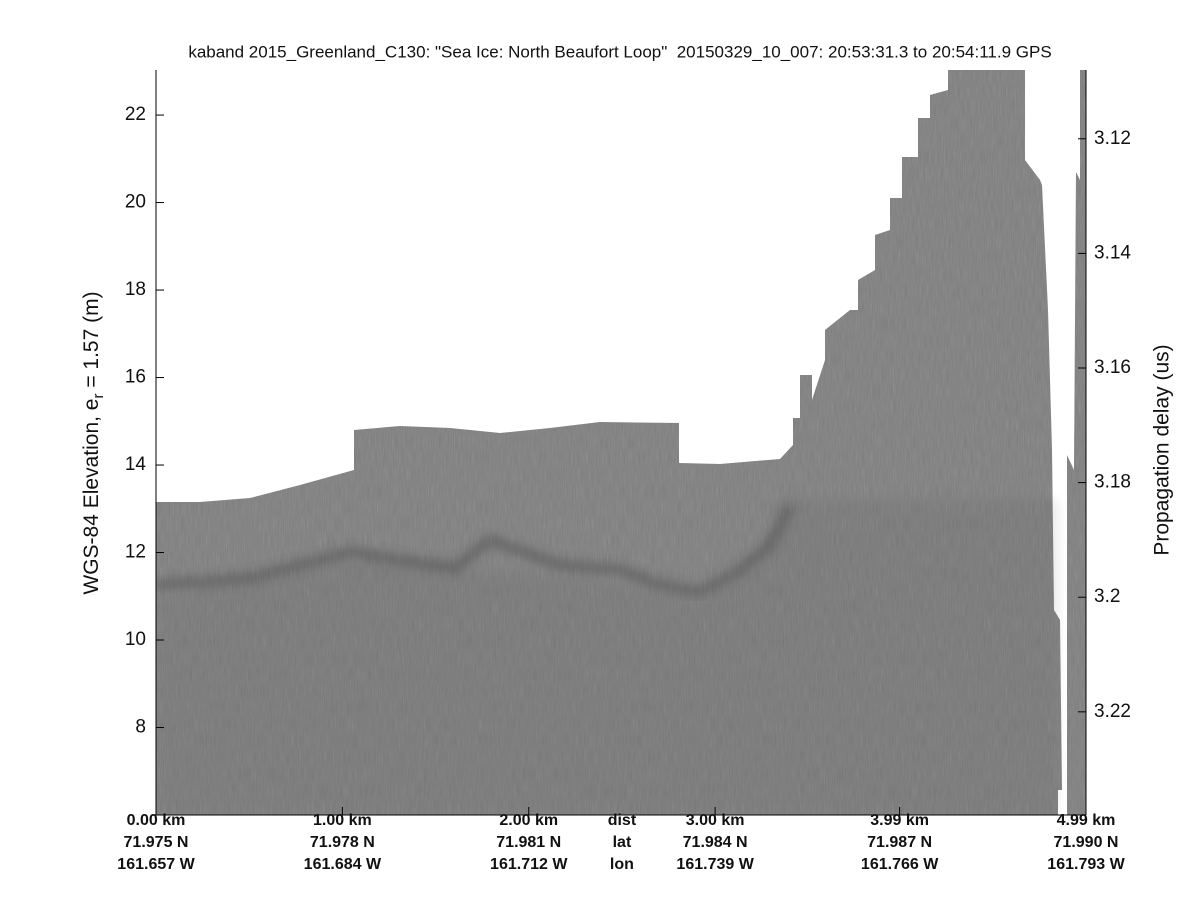 The width and height of the screenshot is (1200, 900). Describe the element at coordinates (136, 464) in the screenshot. I see `y-tick-label: 14` at that location.